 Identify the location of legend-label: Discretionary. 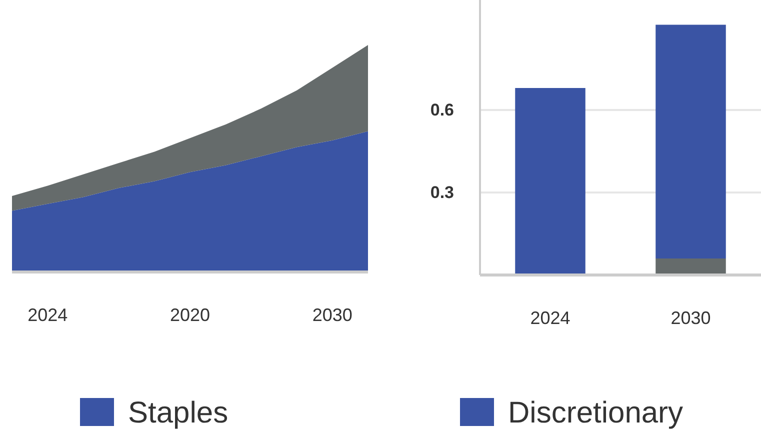
(596, 413).